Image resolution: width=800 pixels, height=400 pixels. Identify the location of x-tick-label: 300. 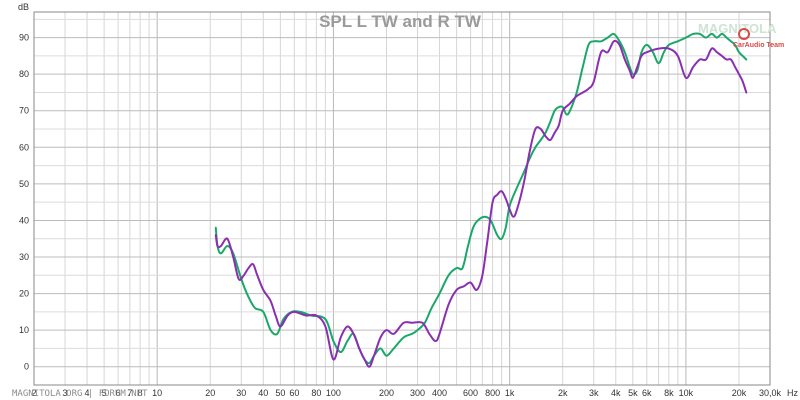
(417, 393).